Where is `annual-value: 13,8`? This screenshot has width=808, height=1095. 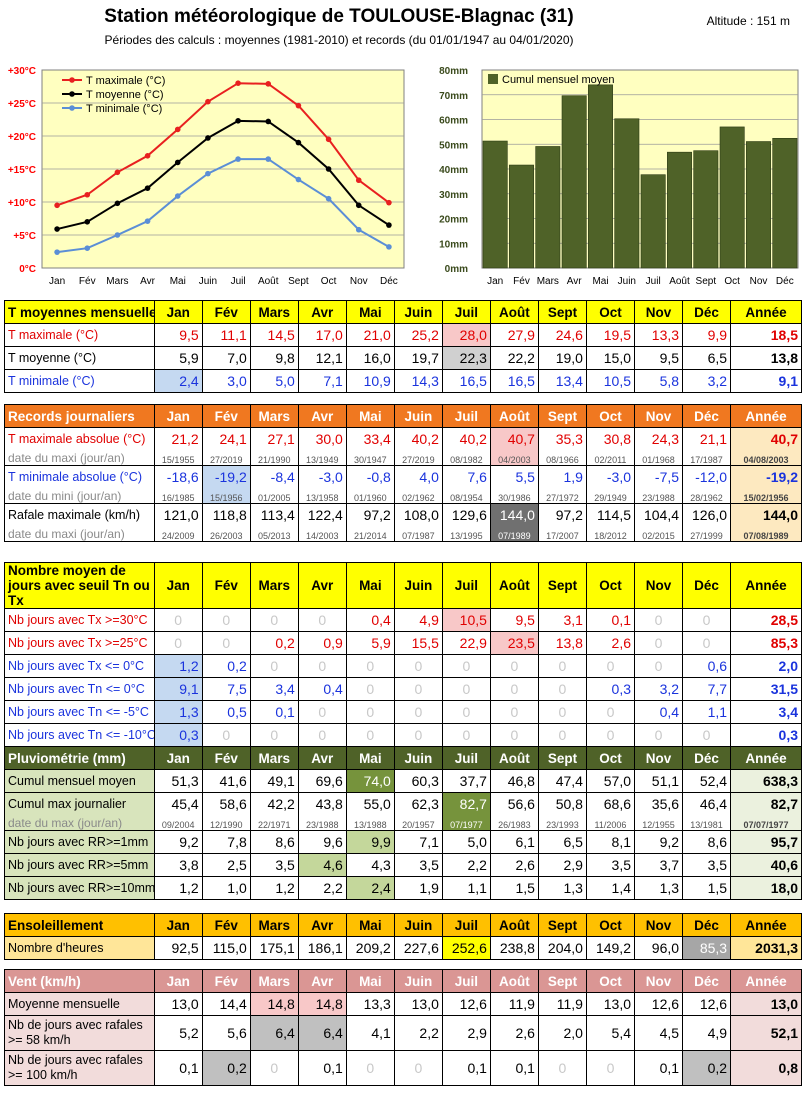 annual-value: 13,8 is located at coordinates (766, 358).